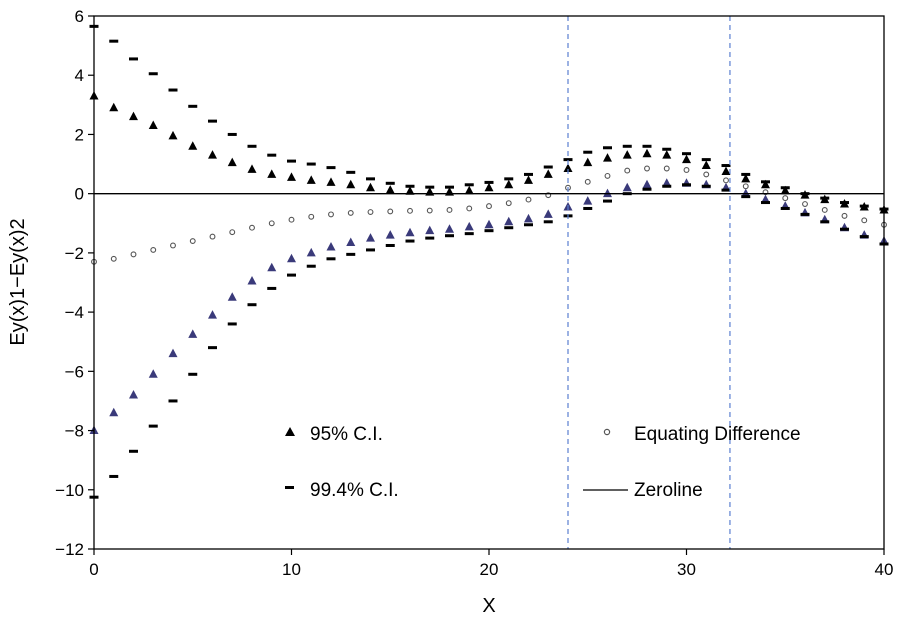  I want to click on x-tick-label: 10, so click(291, 569).